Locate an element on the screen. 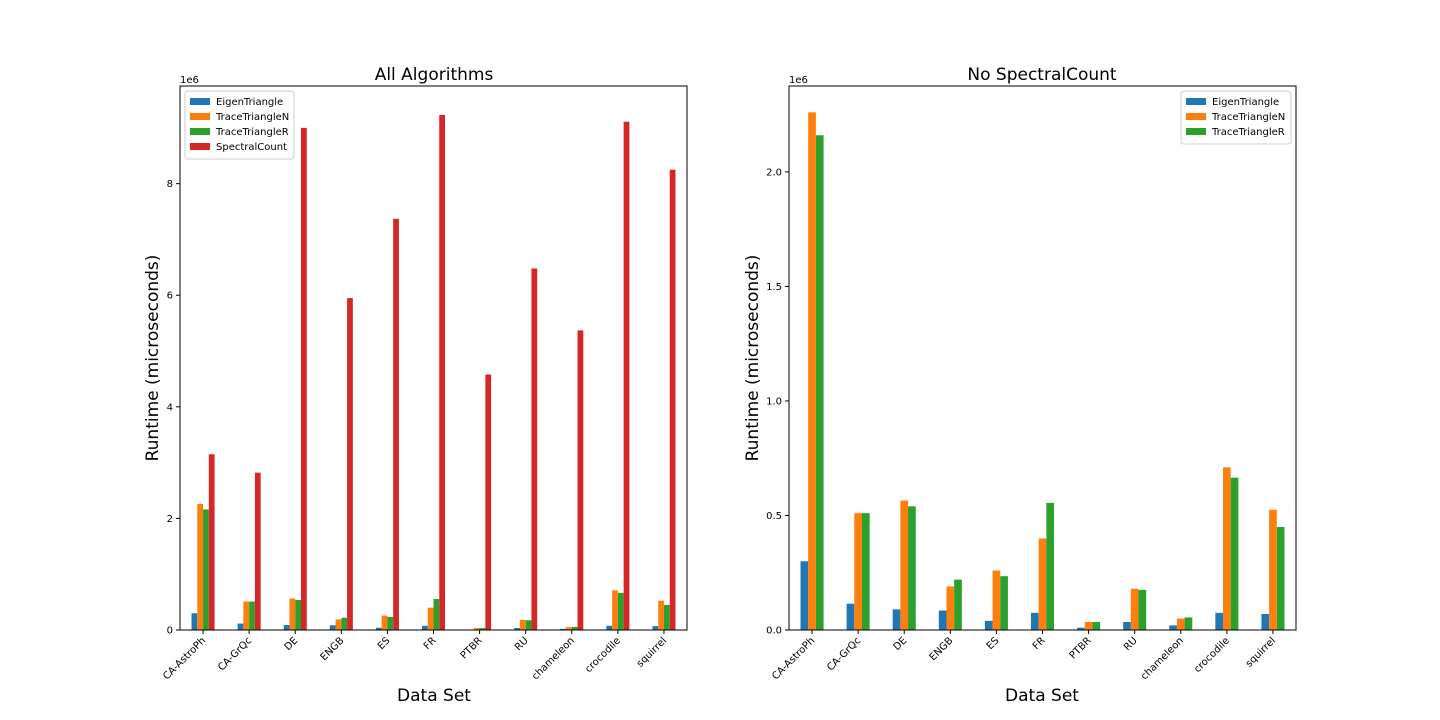 The image size is (1440, 720). x-axis-label: Data Set is located at coordinates (434, 696).